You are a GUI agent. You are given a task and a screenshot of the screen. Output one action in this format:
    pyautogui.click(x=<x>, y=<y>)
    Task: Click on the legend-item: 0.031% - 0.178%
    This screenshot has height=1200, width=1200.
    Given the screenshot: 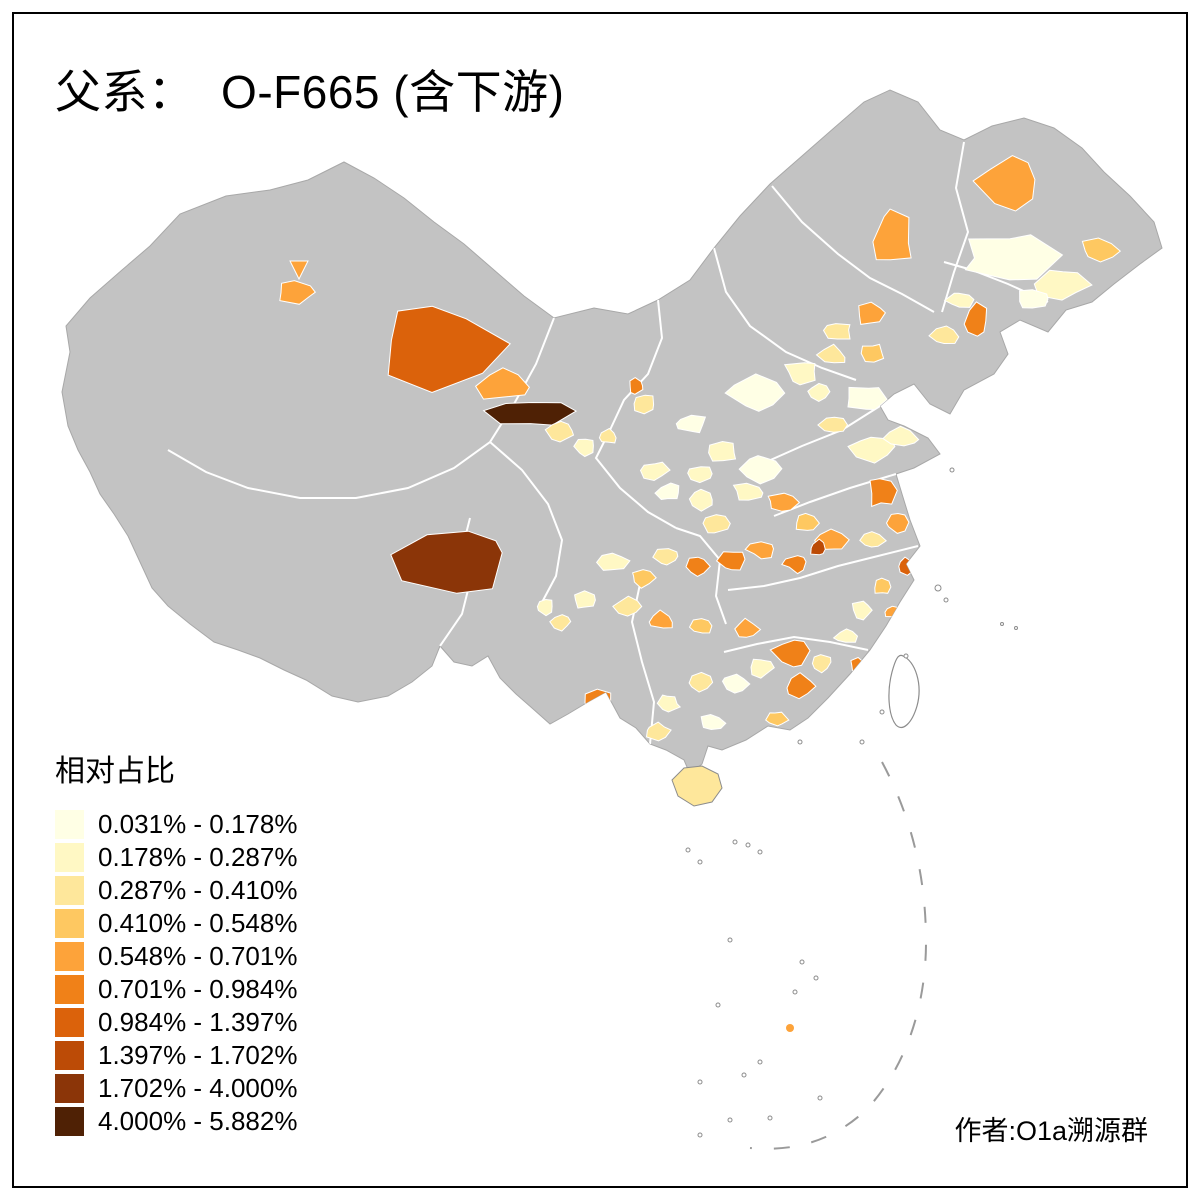 What is the action you would take?
    pyautogui.click(x=176, y=824)
    